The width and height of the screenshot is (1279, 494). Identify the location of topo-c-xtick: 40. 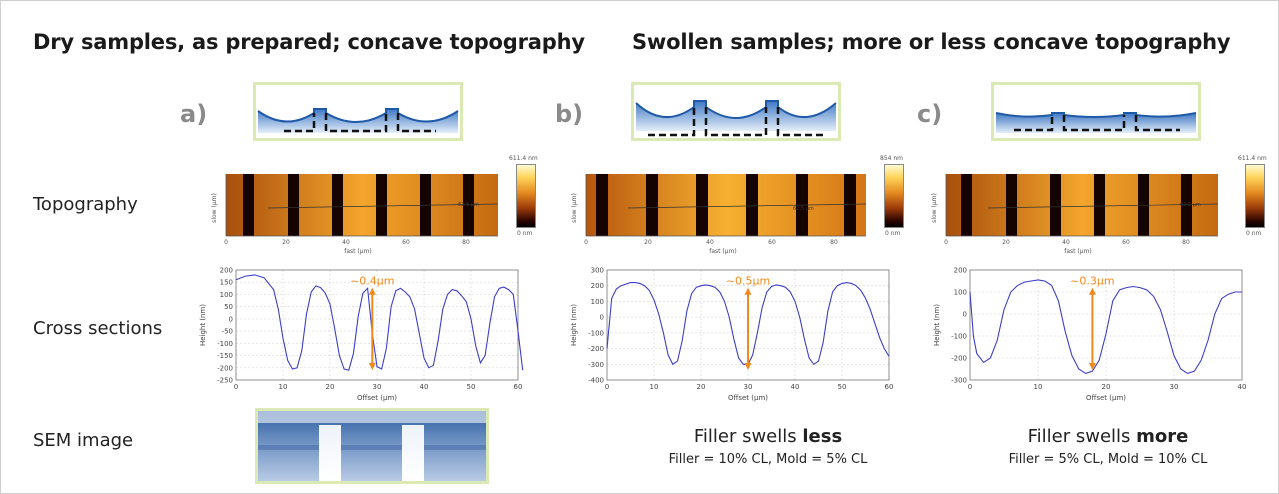
(1066, 242).